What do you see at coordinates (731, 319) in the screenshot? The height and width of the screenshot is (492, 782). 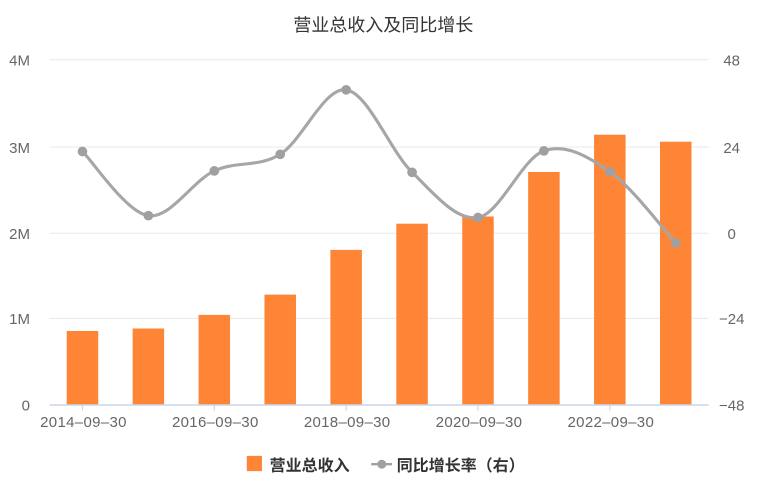 I see `svg-text: −24` at bounding box center [731, 319].